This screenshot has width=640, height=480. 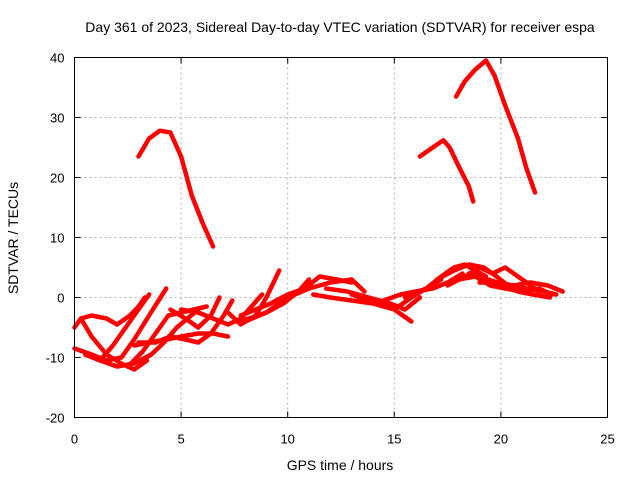 I want to click on x-tick-label: 15, so click(x=394, y=439).